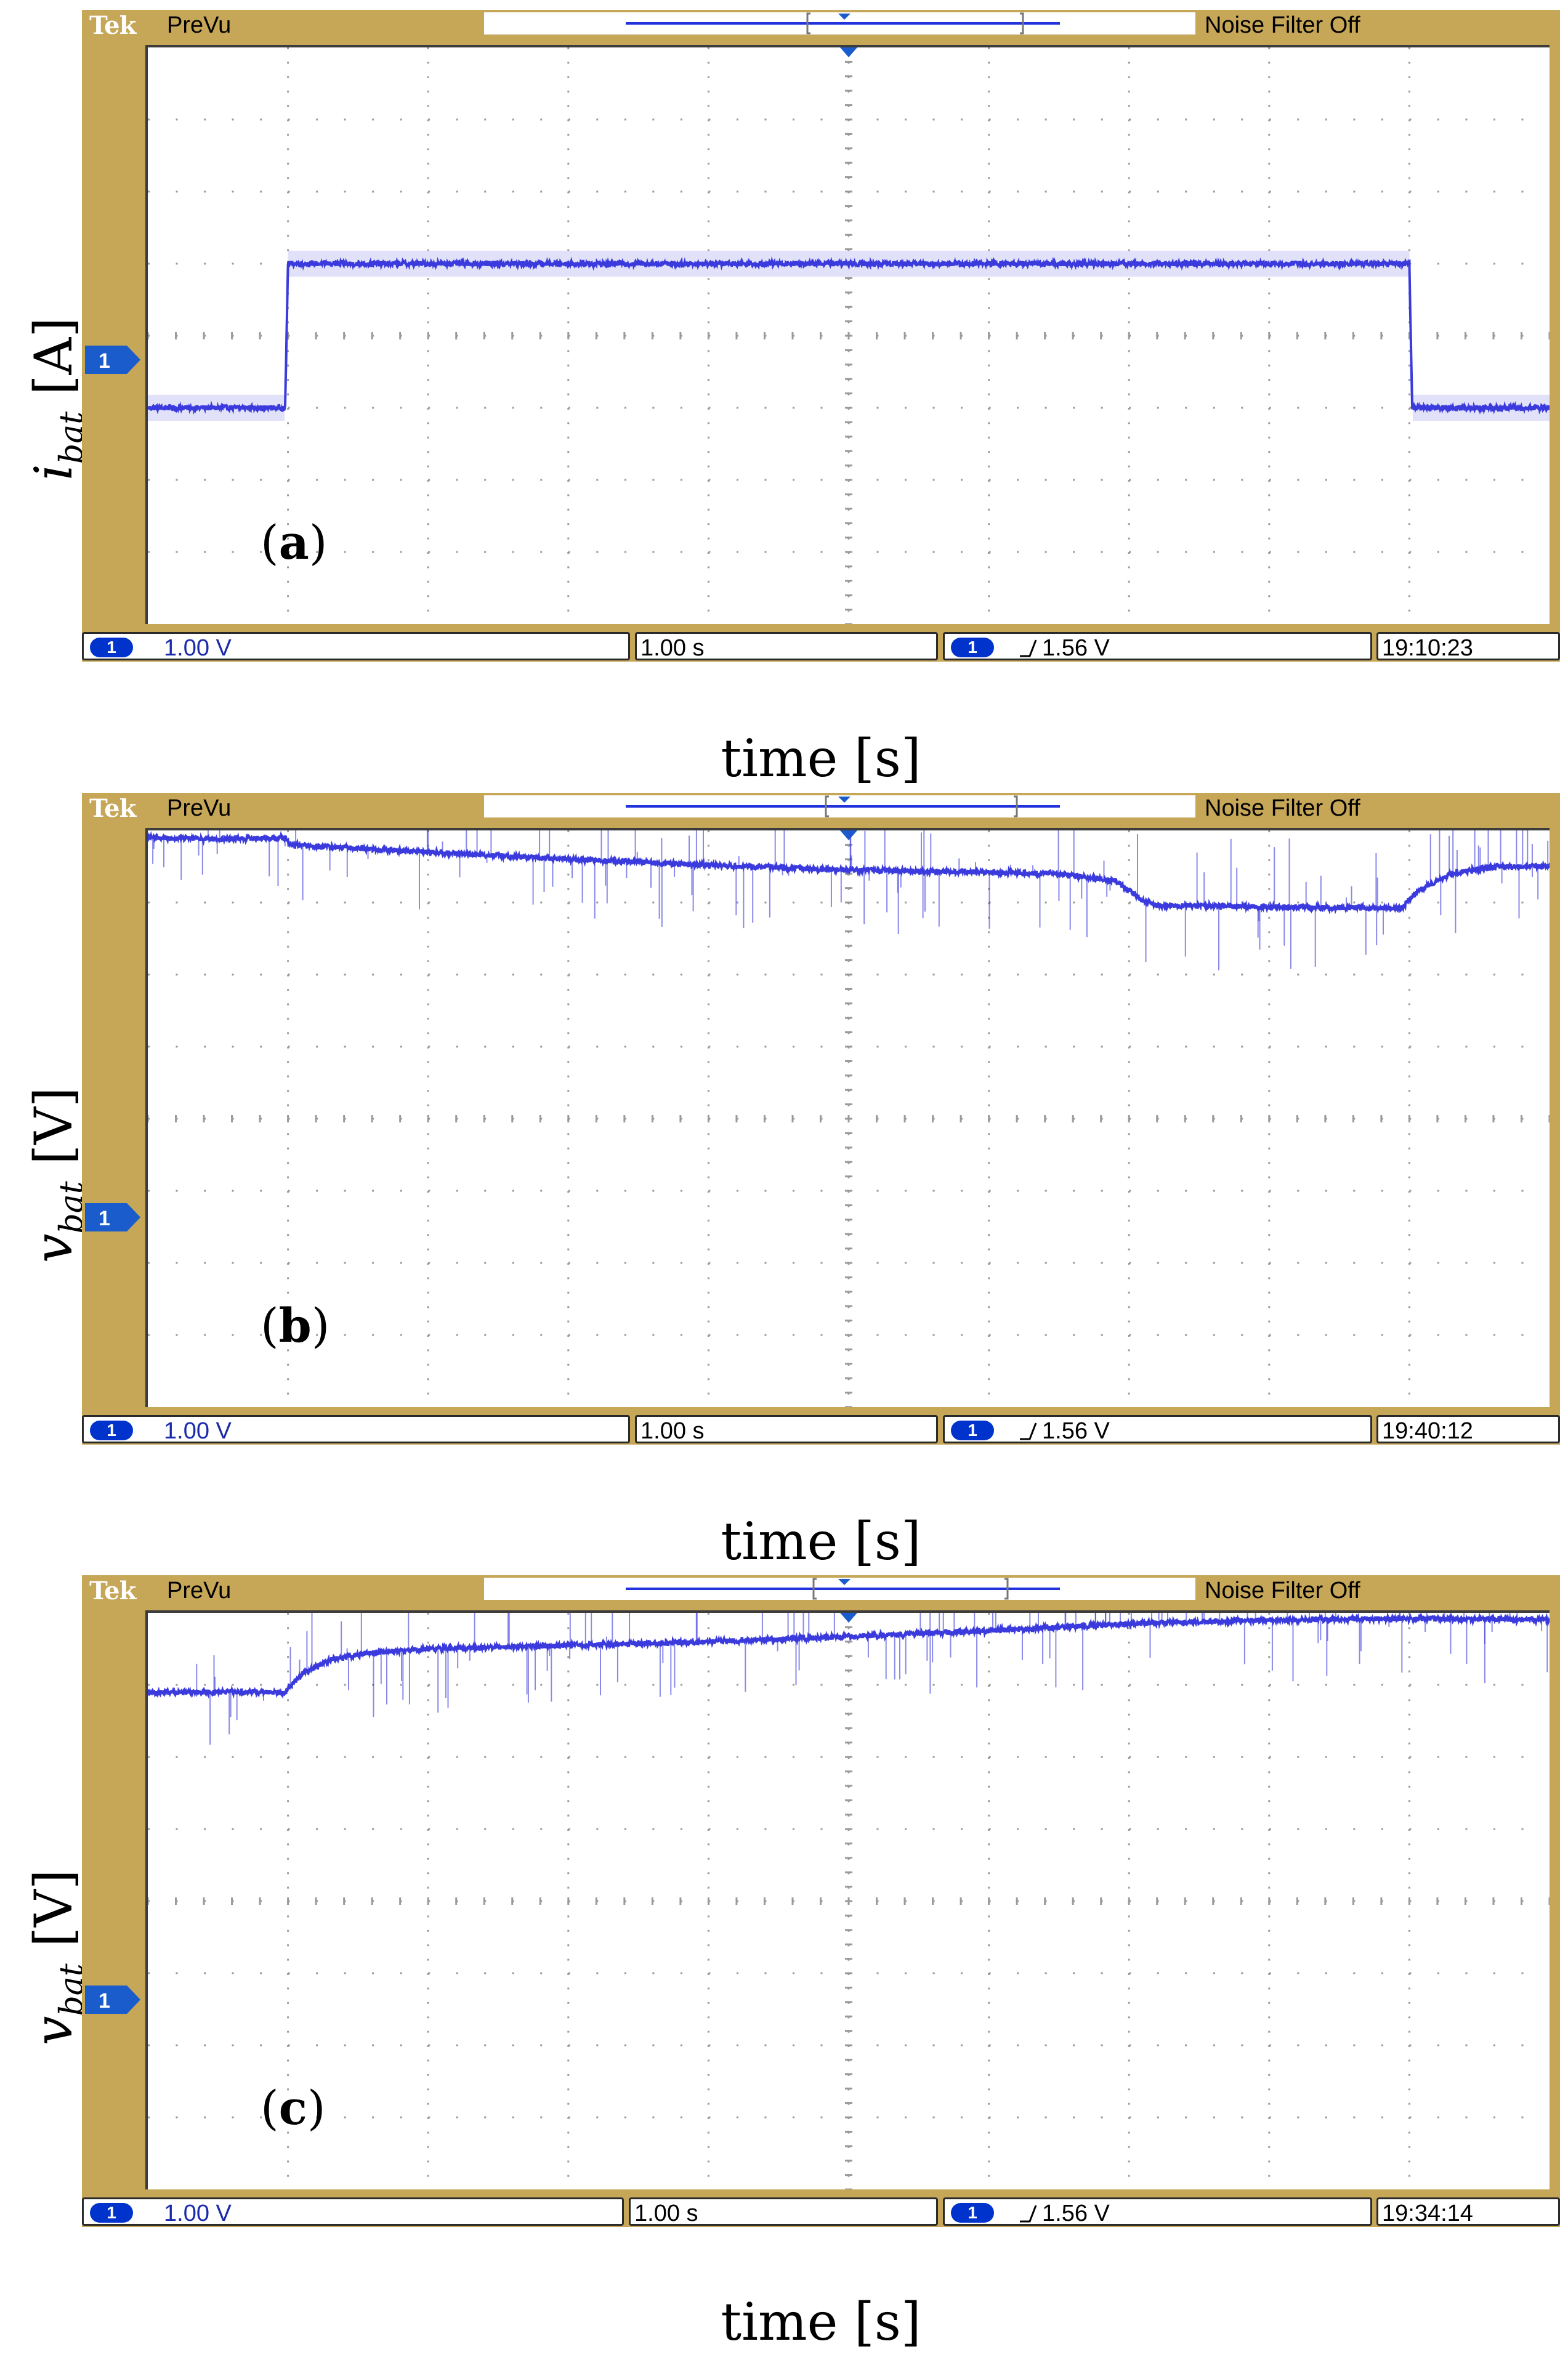 The width and height of the screenshot is (1568, 2373). Describe the element at coordinates (1428, 2213) in the screenshot. I see `timestamp: 19:34:14` at that location.